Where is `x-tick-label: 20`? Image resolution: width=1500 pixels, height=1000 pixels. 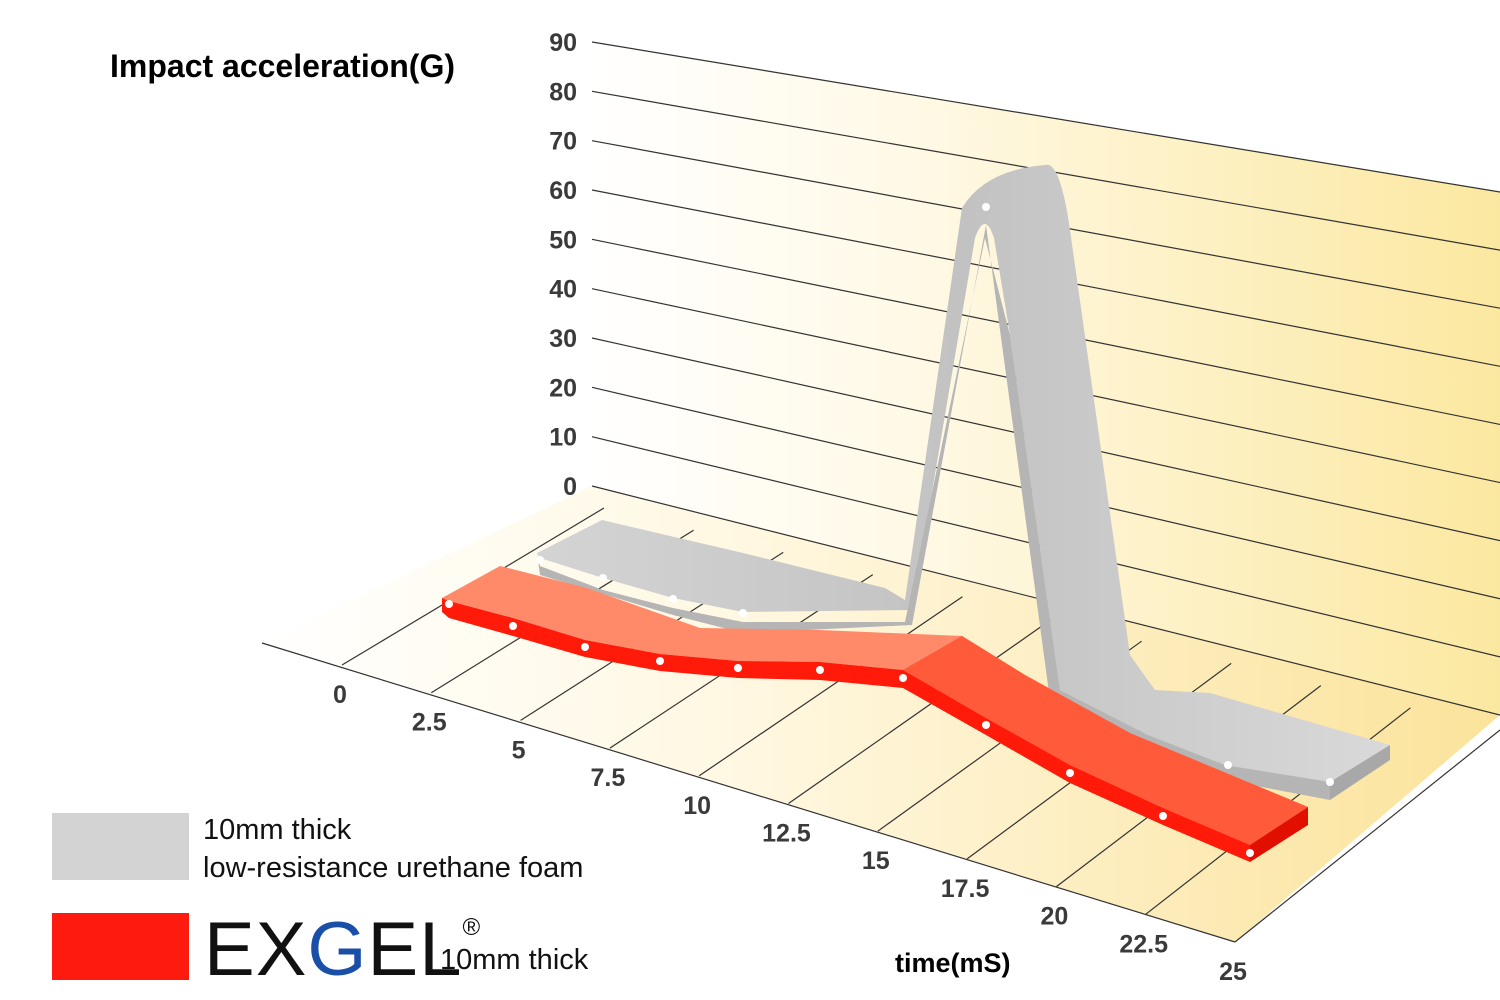
x-tick-label: 20 is located at coordinates (1054, 917).